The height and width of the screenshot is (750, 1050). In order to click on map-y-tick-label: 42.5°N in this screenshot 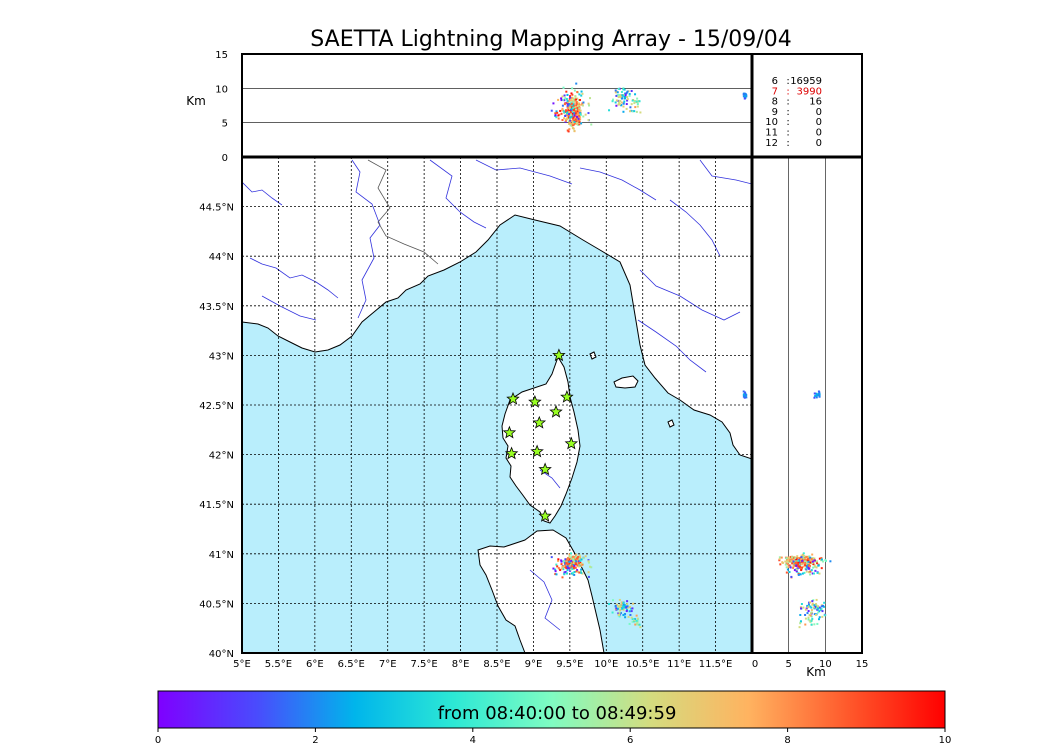, I will do `click(216, 406)`.